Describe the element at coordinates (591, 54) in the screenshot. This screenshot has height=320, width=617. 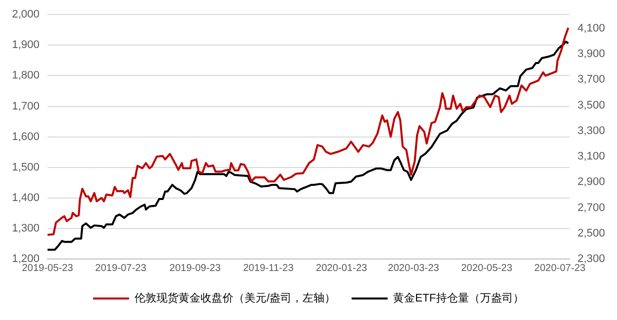
I see `y2-tick-label: 3,900` at that location.